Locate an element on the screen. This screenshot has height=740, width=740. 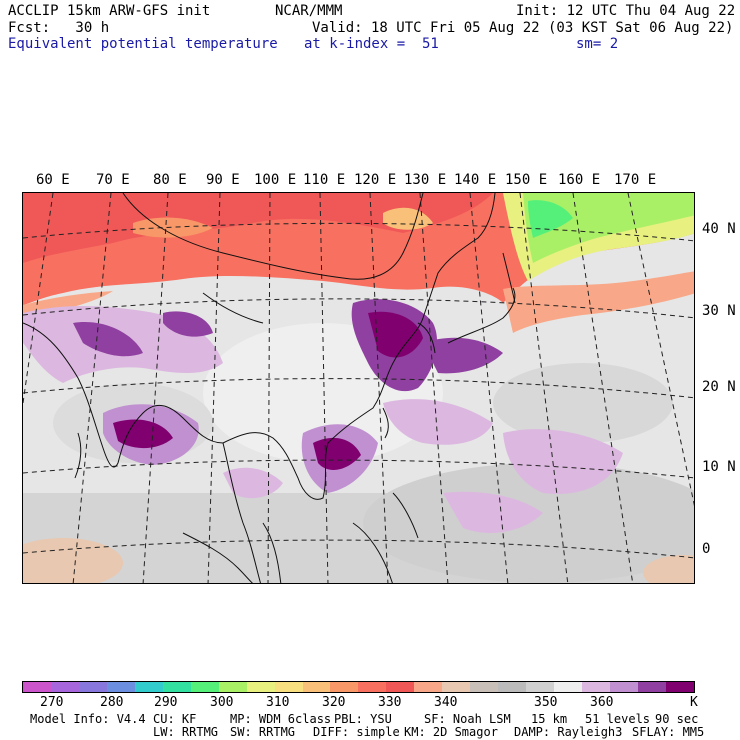
colorbar-unit: K is located at coordinates (694, 702).